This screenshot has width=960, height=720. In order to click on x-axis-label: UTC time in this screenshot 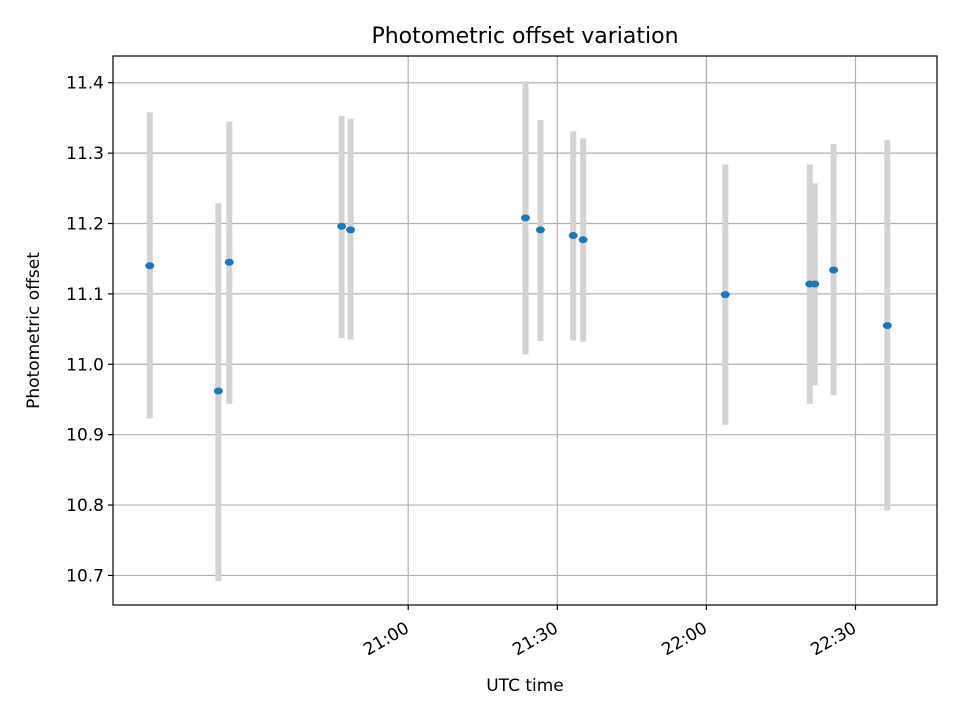, I will do `click(525, 686)`.